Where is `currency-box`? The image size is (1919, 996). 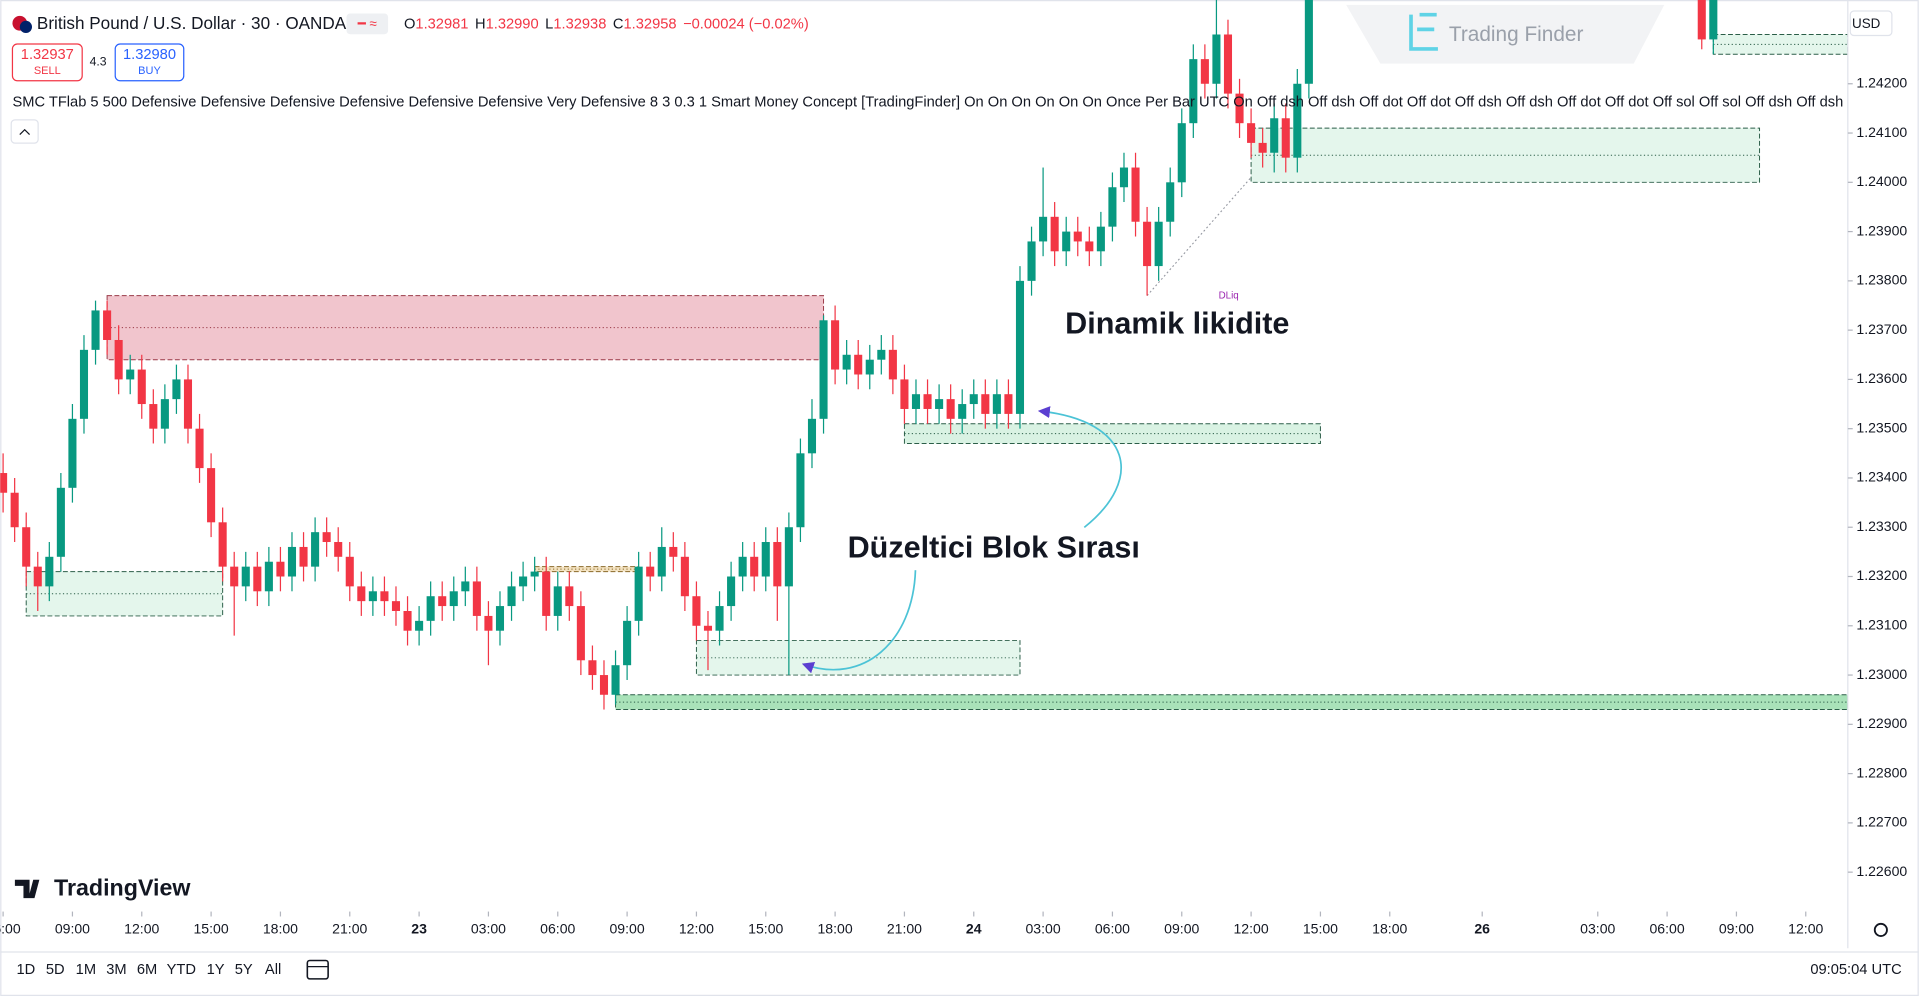
currency-box is located at coordinates (1871, 23).